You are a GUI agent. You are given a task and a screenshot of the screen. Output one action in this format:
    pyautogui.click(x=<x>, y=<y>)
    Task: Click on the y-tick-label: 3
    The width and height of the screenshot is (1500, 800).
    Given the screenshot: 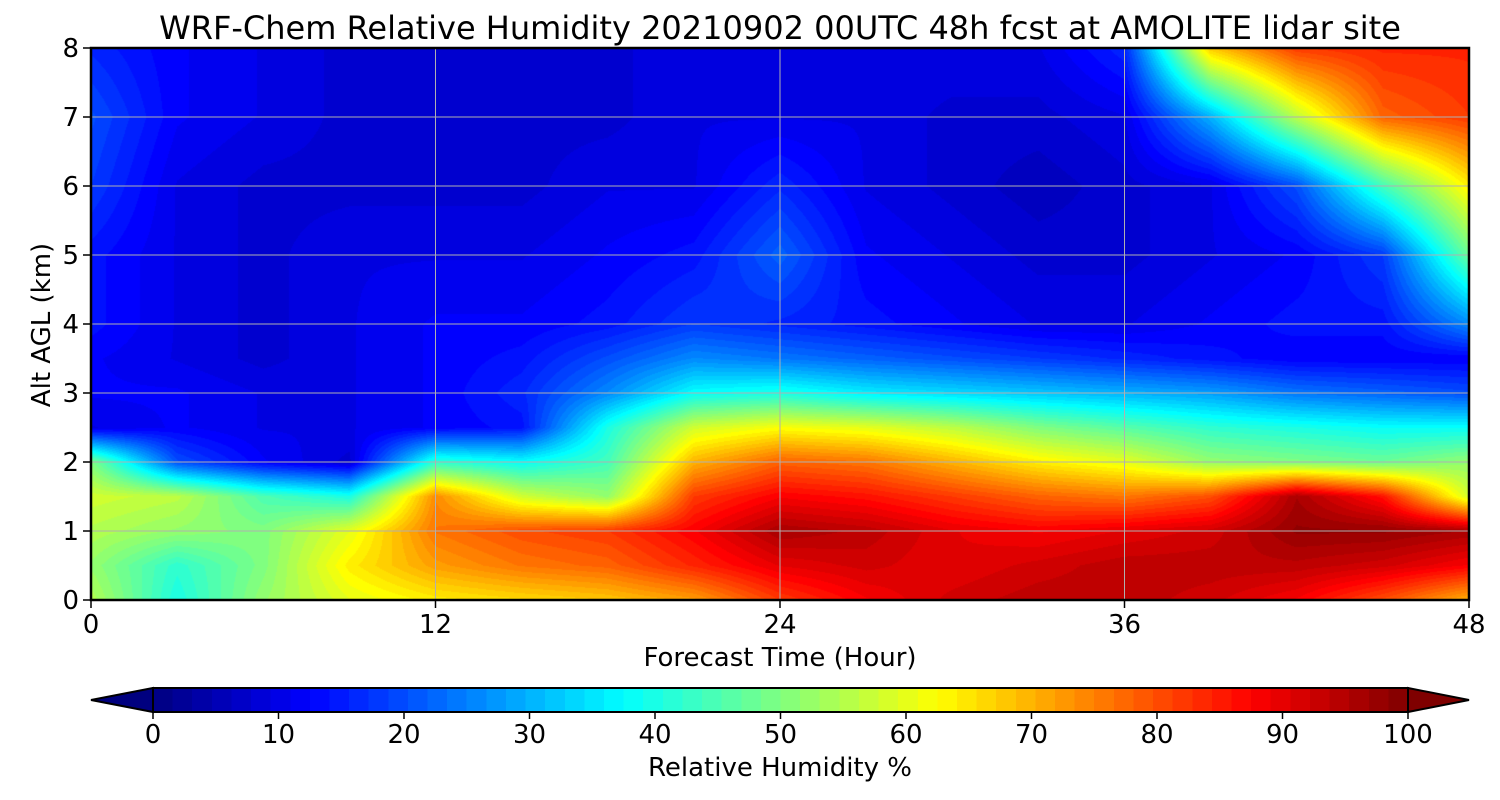 What is the action you would take?
    pyautogui.click(x=70, y=394)
    